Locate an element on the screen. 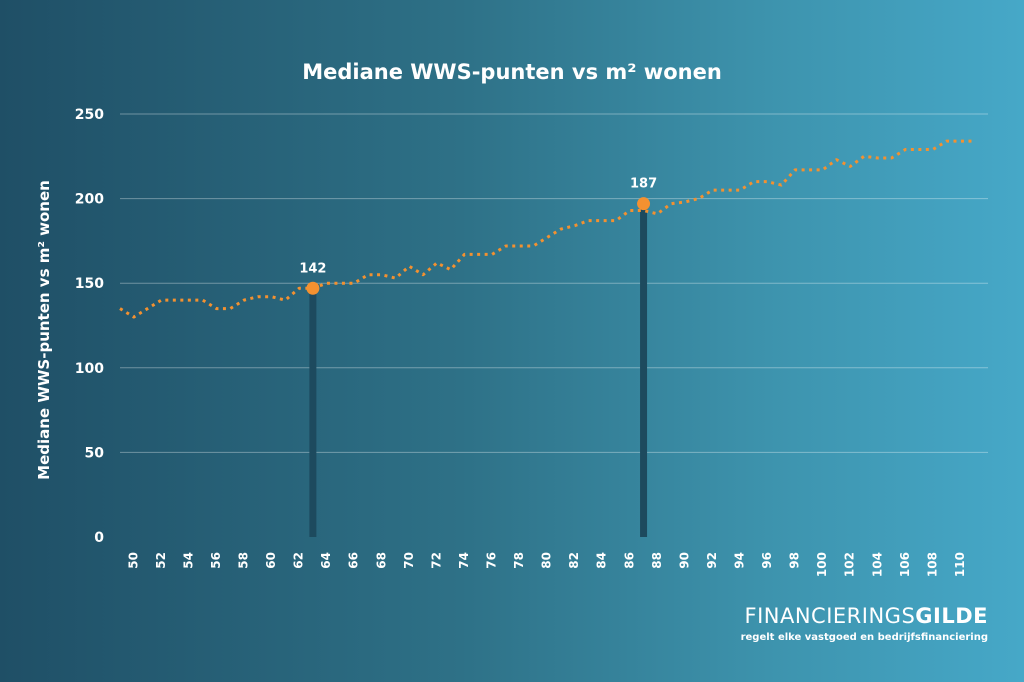 The image size is (1024, 682). data-label: 142 is located at coordinates (312, 268).